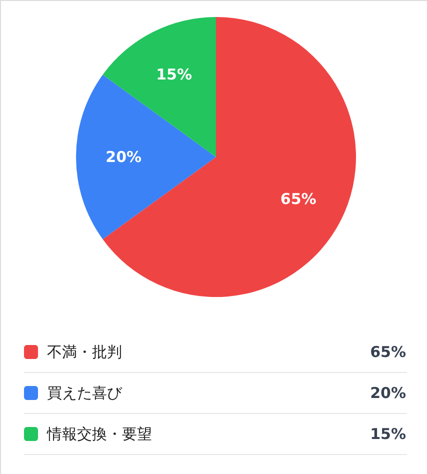 Image resolution: width=427 pixels, height=474 pixels. I want to click on legend-label: 買えた喜び, so click(85, 393).